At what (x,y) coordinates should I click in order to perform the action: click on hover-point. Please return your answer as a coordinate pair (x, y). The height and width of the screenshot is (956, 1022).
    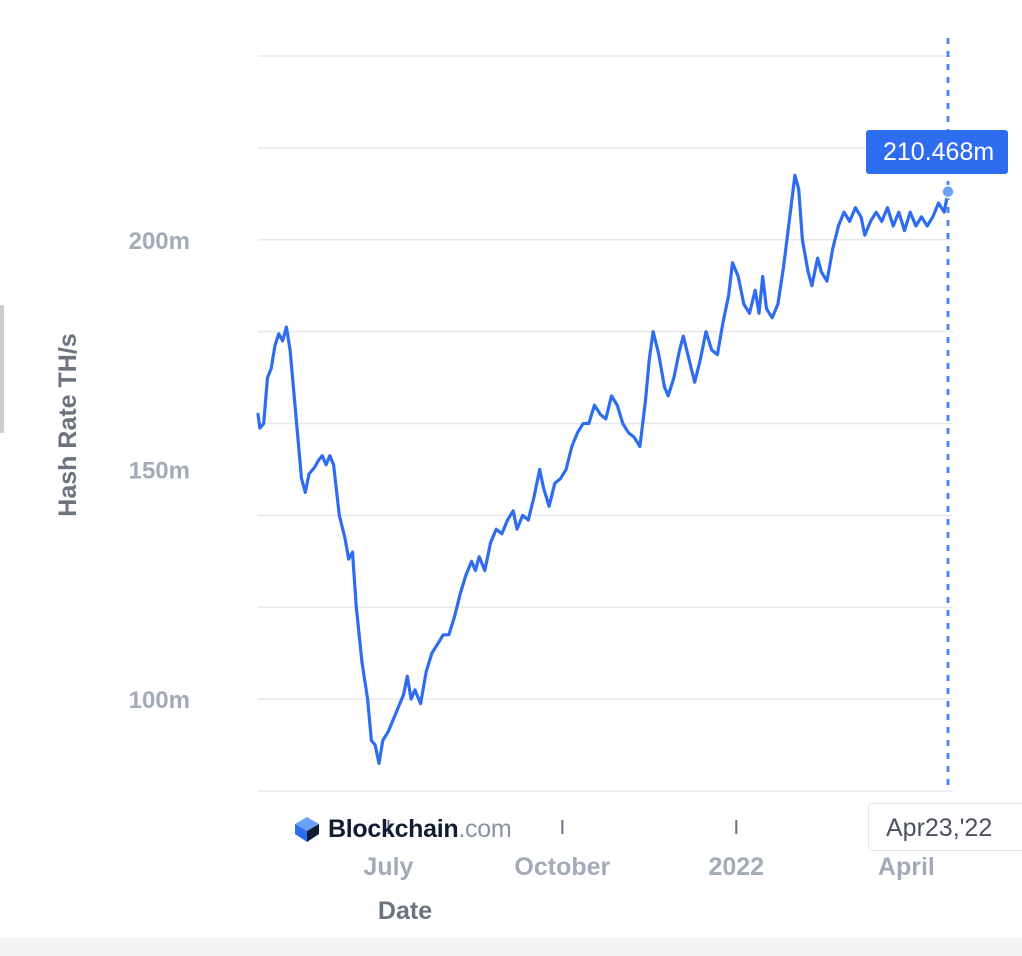
    Looking at the image, I should click on (948, 191).